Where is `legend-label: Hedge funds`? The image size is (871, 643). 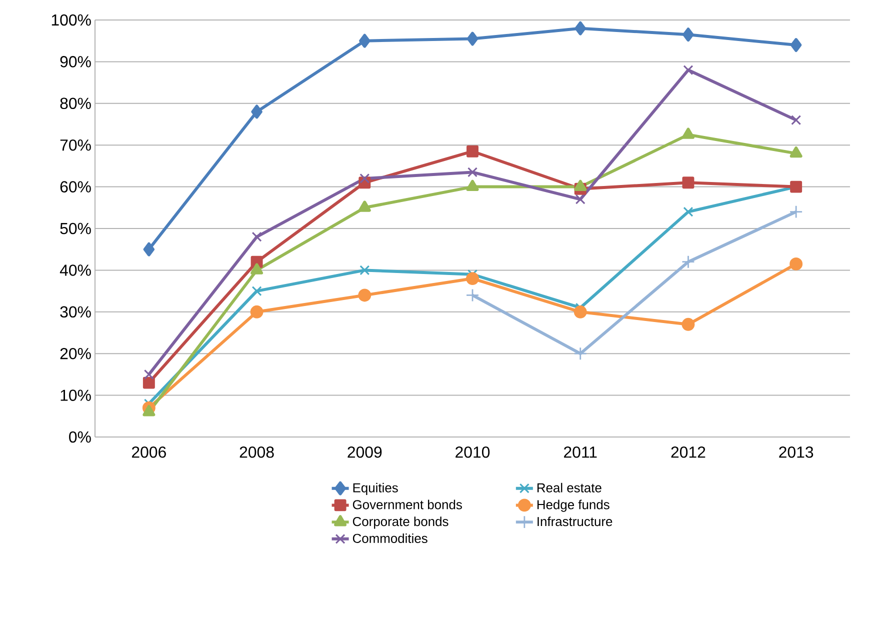 legend-label: Hedge funds is located at coordinates (573, 506).